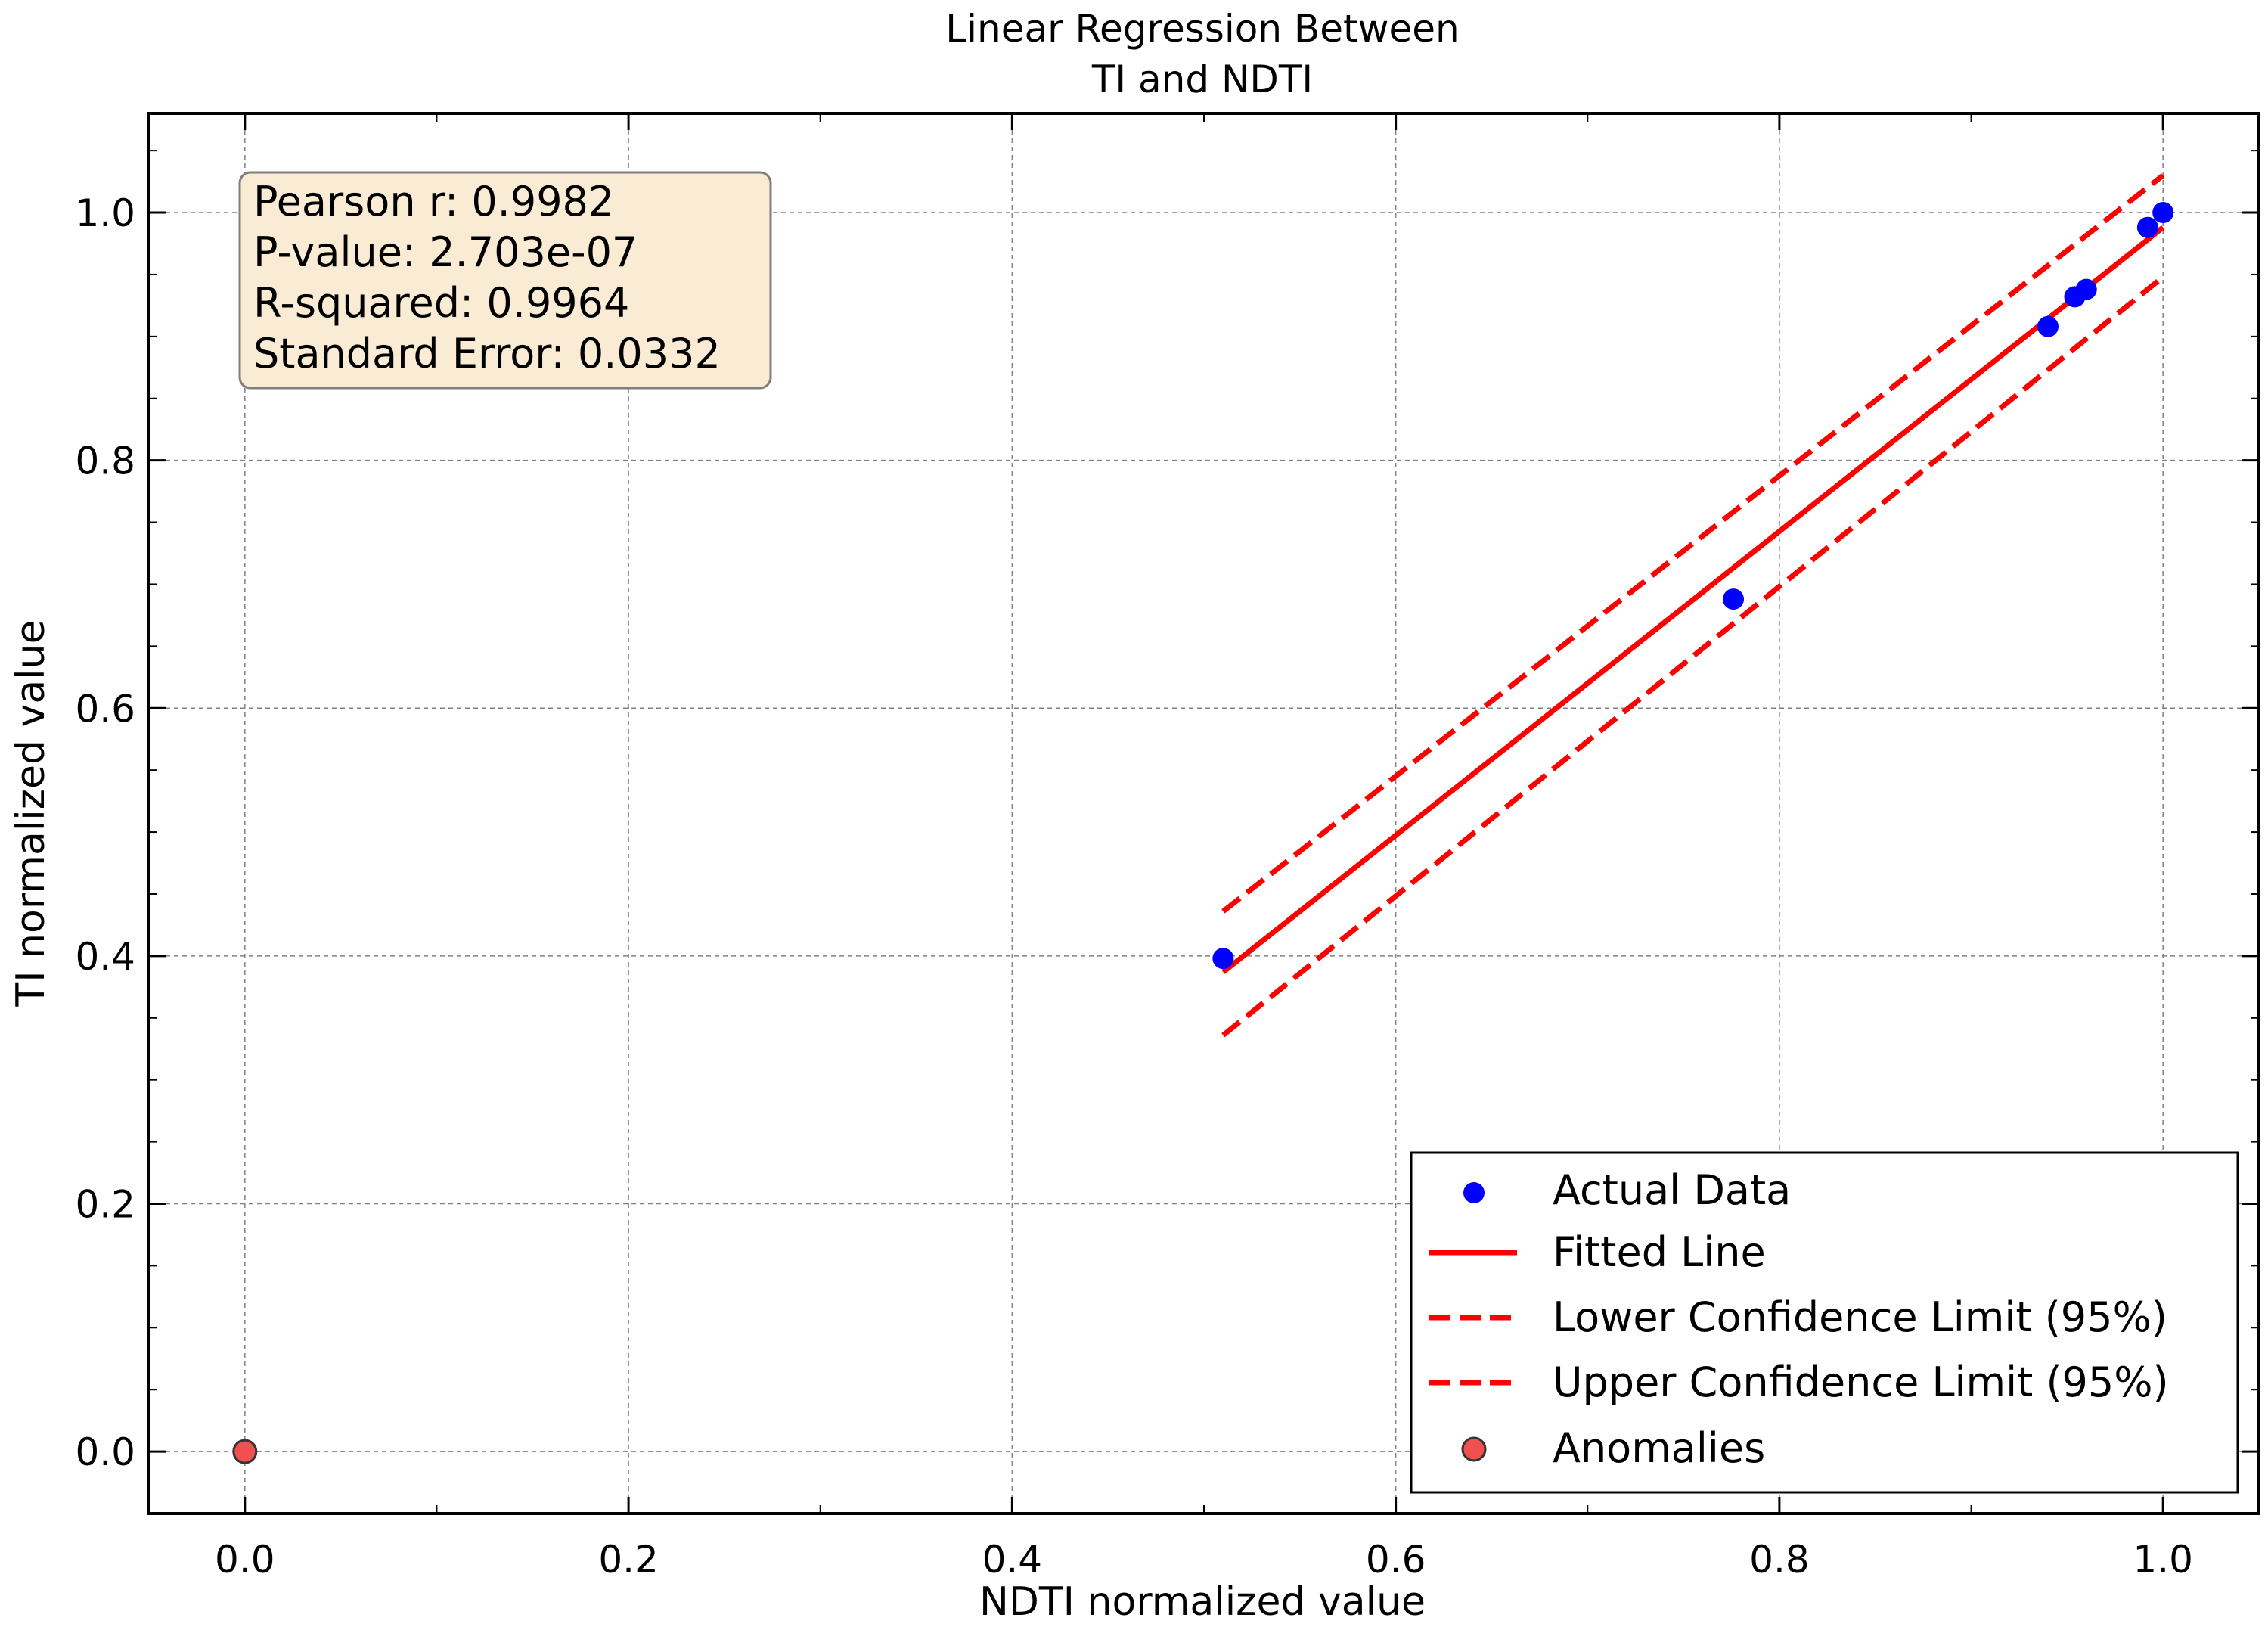 The width and height of the screenshot is (2268, 1633). What do you see at coordinates (628, 1560) in the screenshot?
I see `x-tick-label-1: 0.2` at bounding box center [628, 1560].